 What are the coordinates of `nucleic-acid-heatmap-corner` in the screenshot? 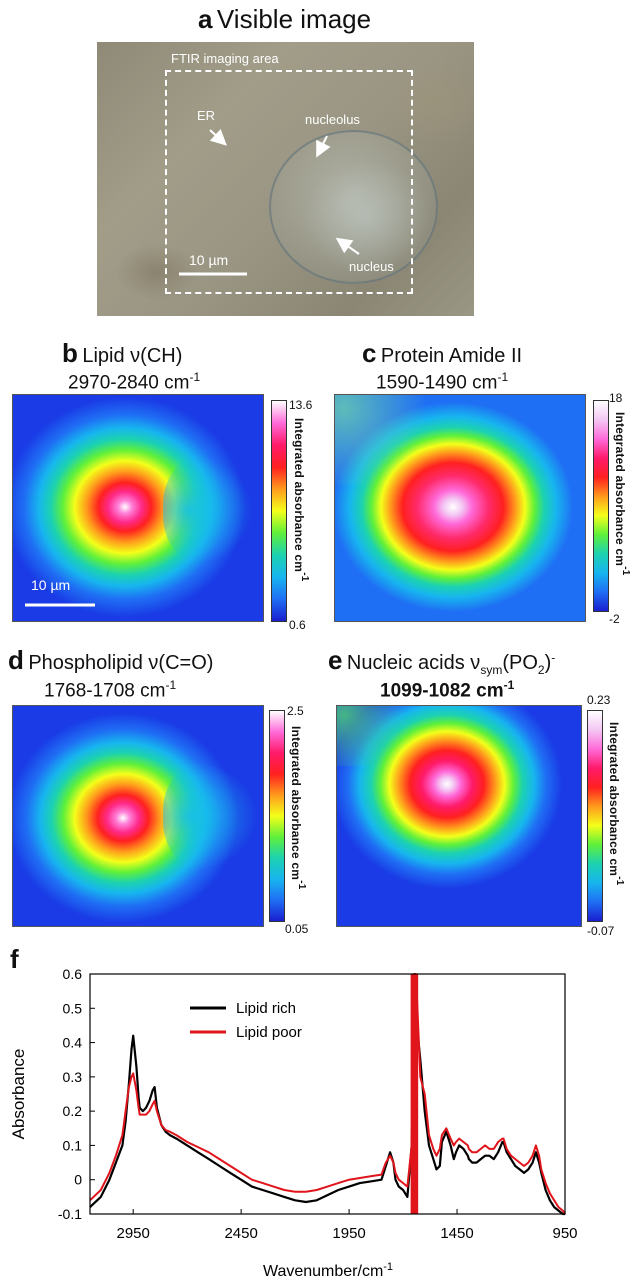 It's located at (372, 736).